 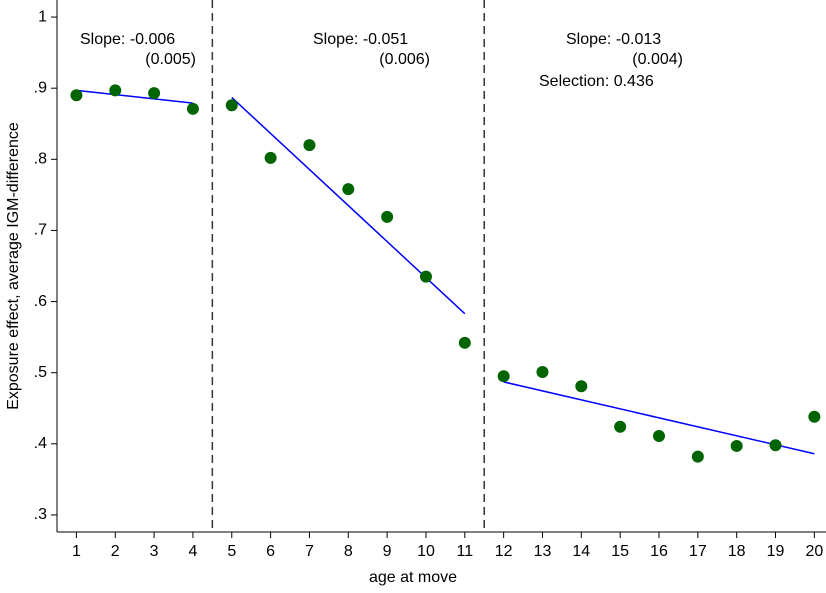 What do you see at coordinates (620, 551) in the screenshot?
I see `x-tick-label: 15` at bounding box center [620, 551].